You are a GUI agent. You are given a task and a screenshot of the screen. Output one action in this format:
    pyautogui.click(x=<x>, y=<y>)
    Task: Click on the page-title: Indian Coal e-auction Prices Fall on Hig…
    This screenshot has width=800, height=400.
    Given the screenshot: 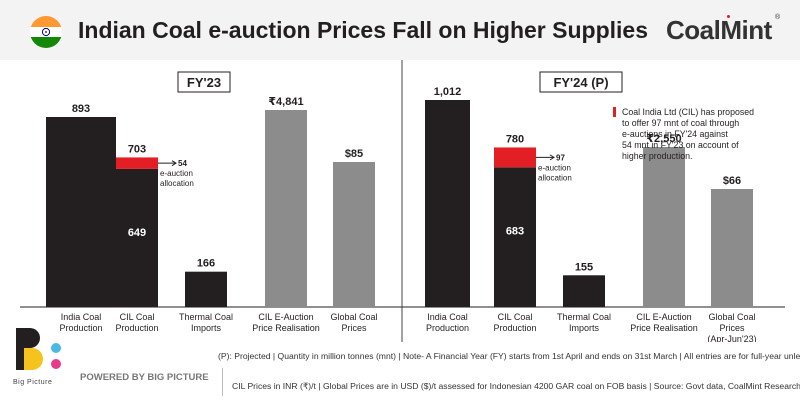 What is the action you would take?
    pyautogui.click(x=363, y=30)
    